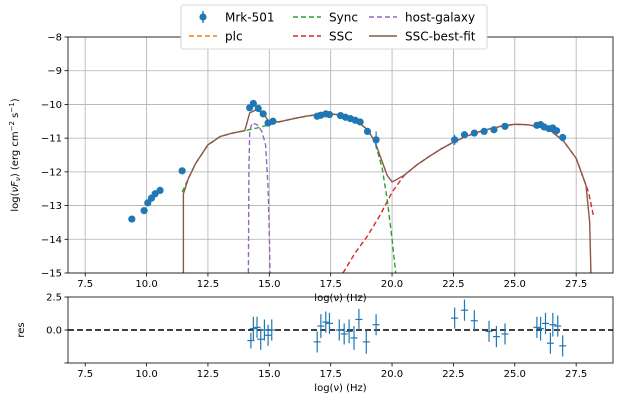 The width and height of the screenshot is (623, 409). Describe the element at coordinates (453, 284) in the screenshot. I see `main-x-tick-label: 22.5` at that location.